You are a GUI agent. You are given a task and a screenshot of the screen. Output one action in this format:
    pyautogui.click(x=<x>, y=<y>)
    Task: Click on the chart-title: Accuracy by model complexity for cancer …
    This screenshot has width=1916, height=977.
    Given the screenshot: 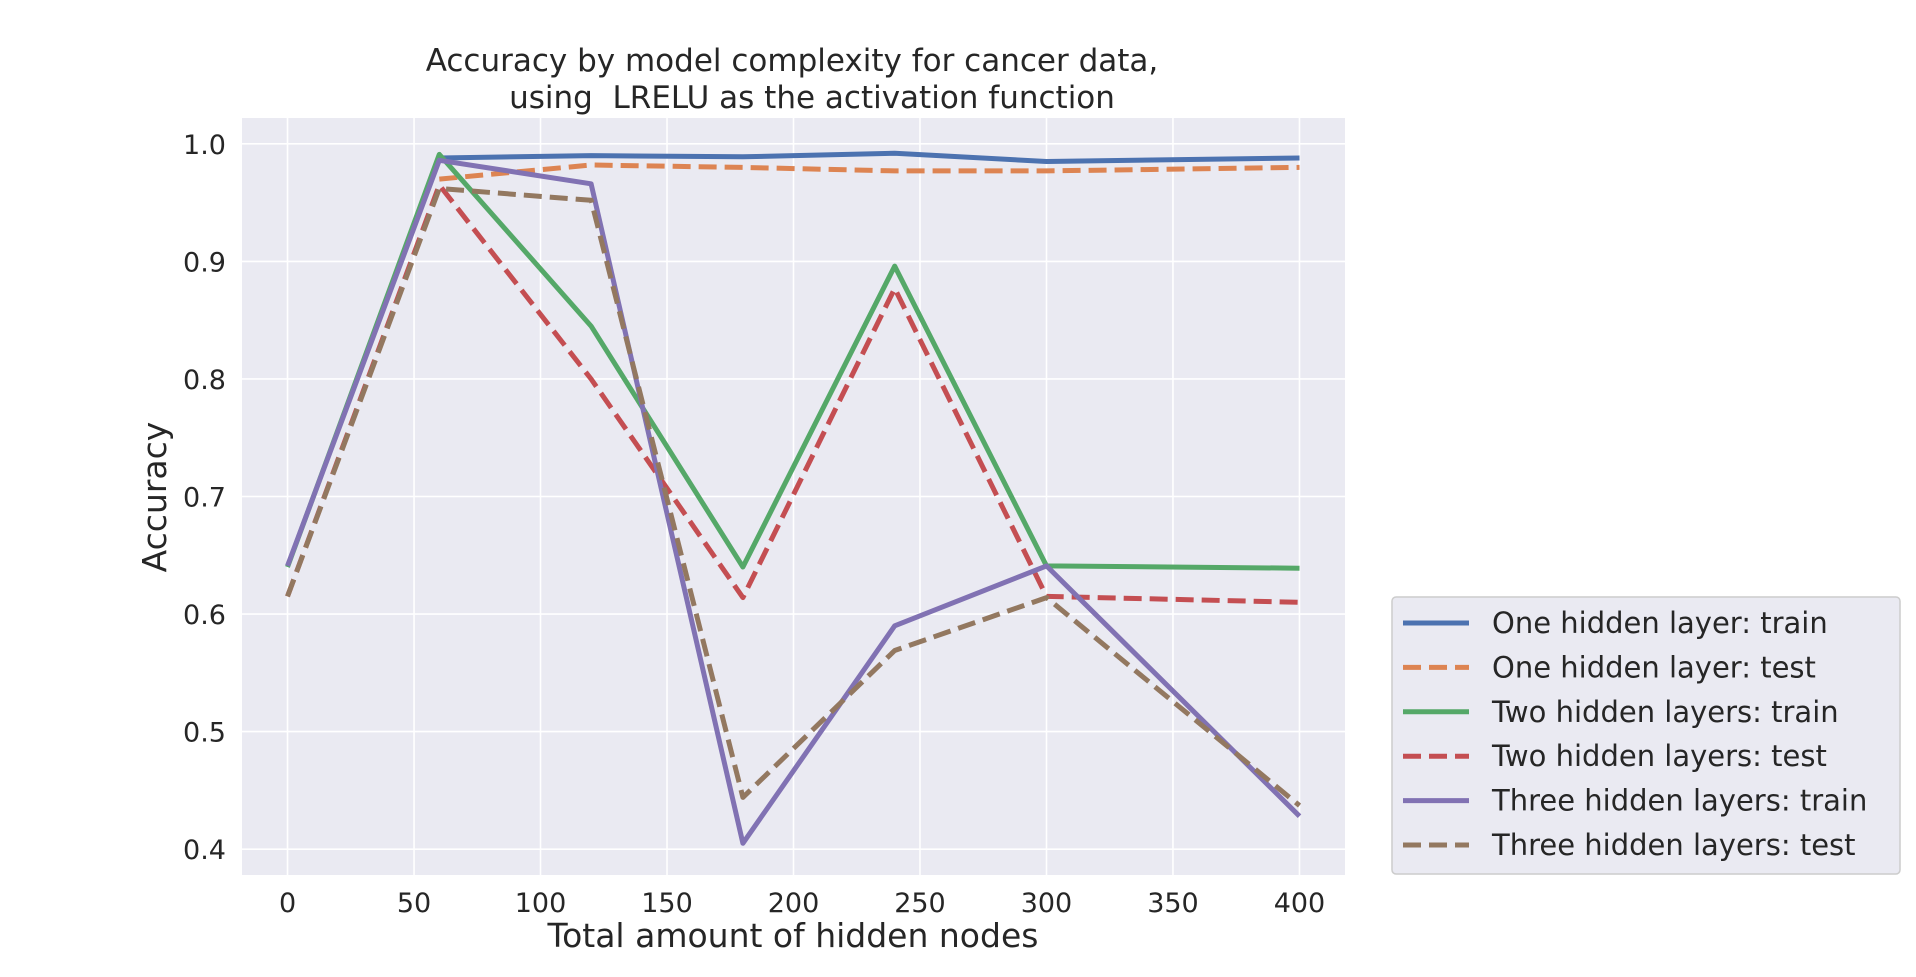 What is the action you would take?
    pyautogui.click(x=792, y=61)
    